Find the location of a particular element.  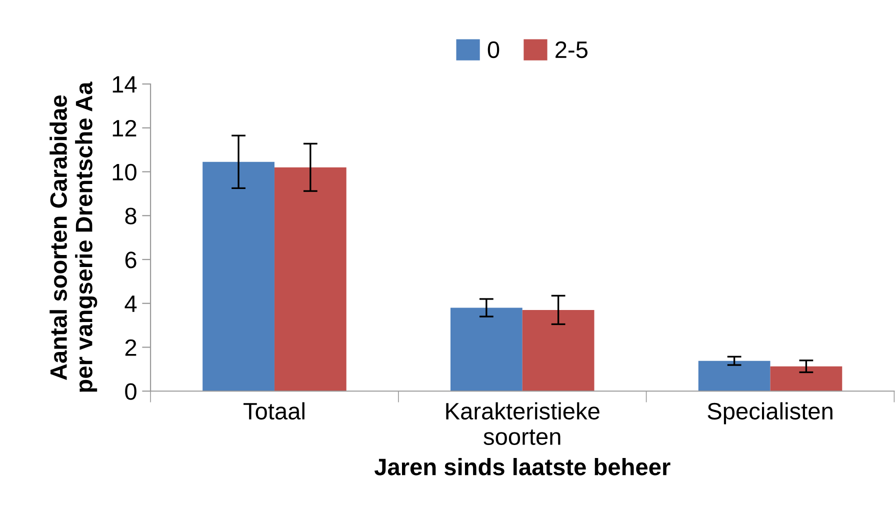

legend-label: 0 is located at coordinates (494, 49).